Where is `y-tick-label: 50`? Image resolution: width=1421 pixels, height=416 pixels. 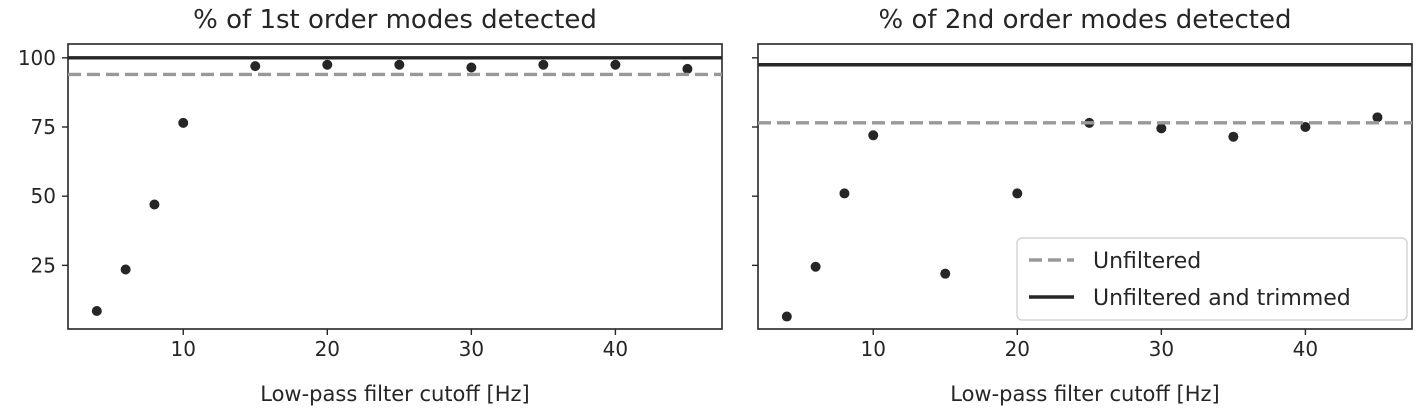 y-tick-label: 50 is located at coordinates (43, 196).